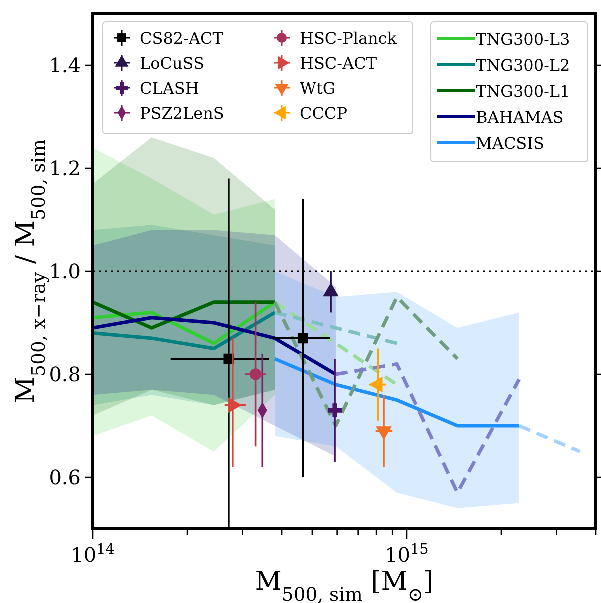 The image size is (601, 603). What do you see at coordinates (339, 63) in the screenshot?
I see `legend-label: HSC-ACT` at bounding box center [339, 63].